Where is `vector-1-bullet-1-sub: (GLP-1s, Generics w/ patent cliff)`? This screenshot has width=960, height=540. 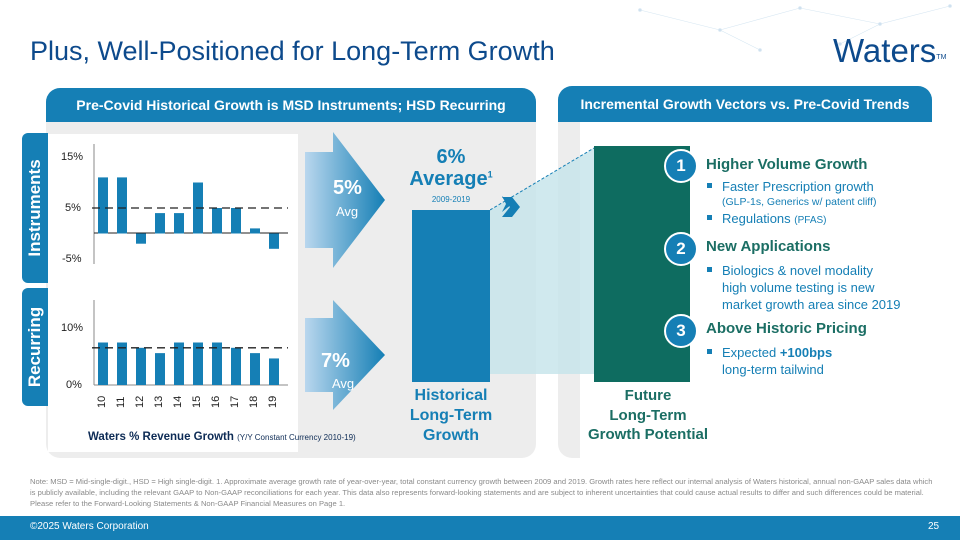 vector-1-bullet-1-sub: (GLP-1s, Generics w/ patent cliff) is located at coordinates (799, 202).